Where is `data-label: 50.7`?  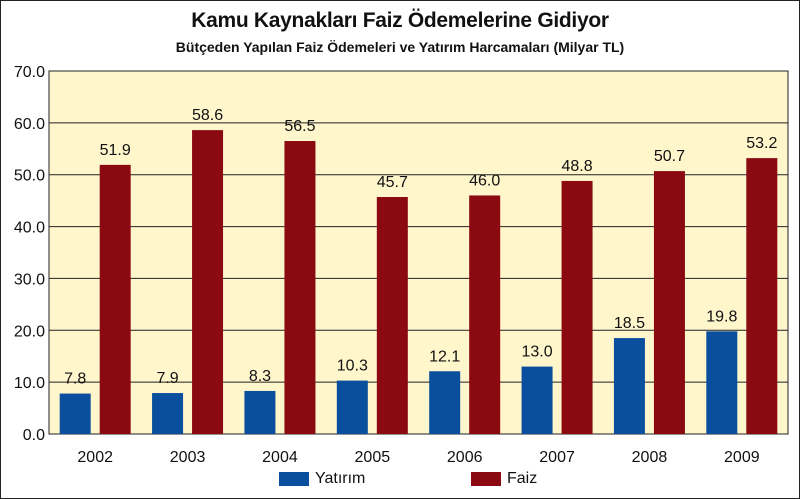
data-label: 50.7 is located at coordinates (669, 156).